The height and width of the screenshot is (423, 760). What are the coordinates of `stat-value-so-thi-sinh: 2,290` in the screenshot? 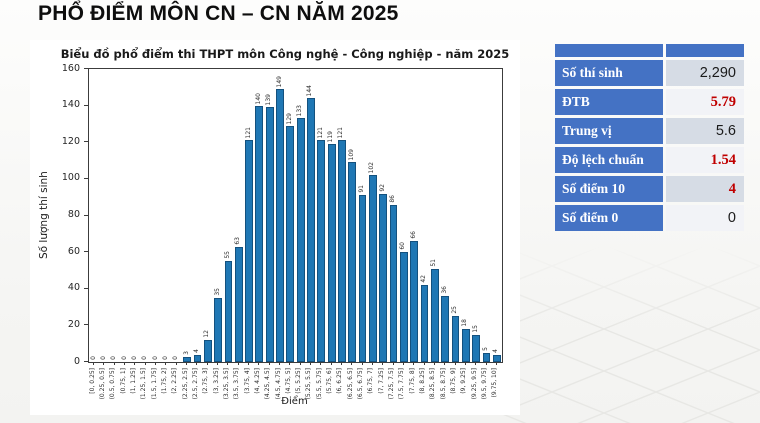 It's located at (705, 73).